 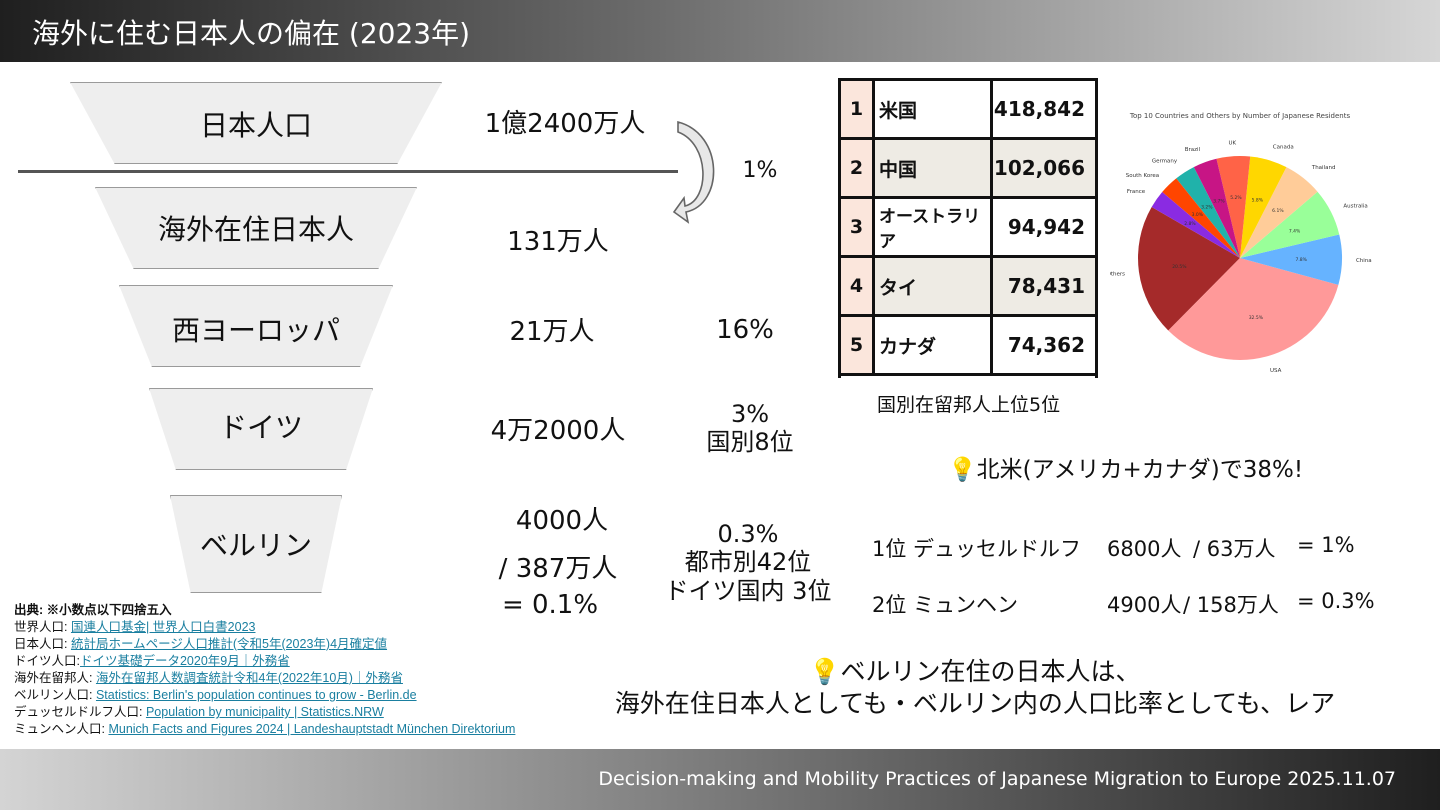 I want to click on funnel-label-overseas: 海外在住日本人, so click(x=255, y=229).